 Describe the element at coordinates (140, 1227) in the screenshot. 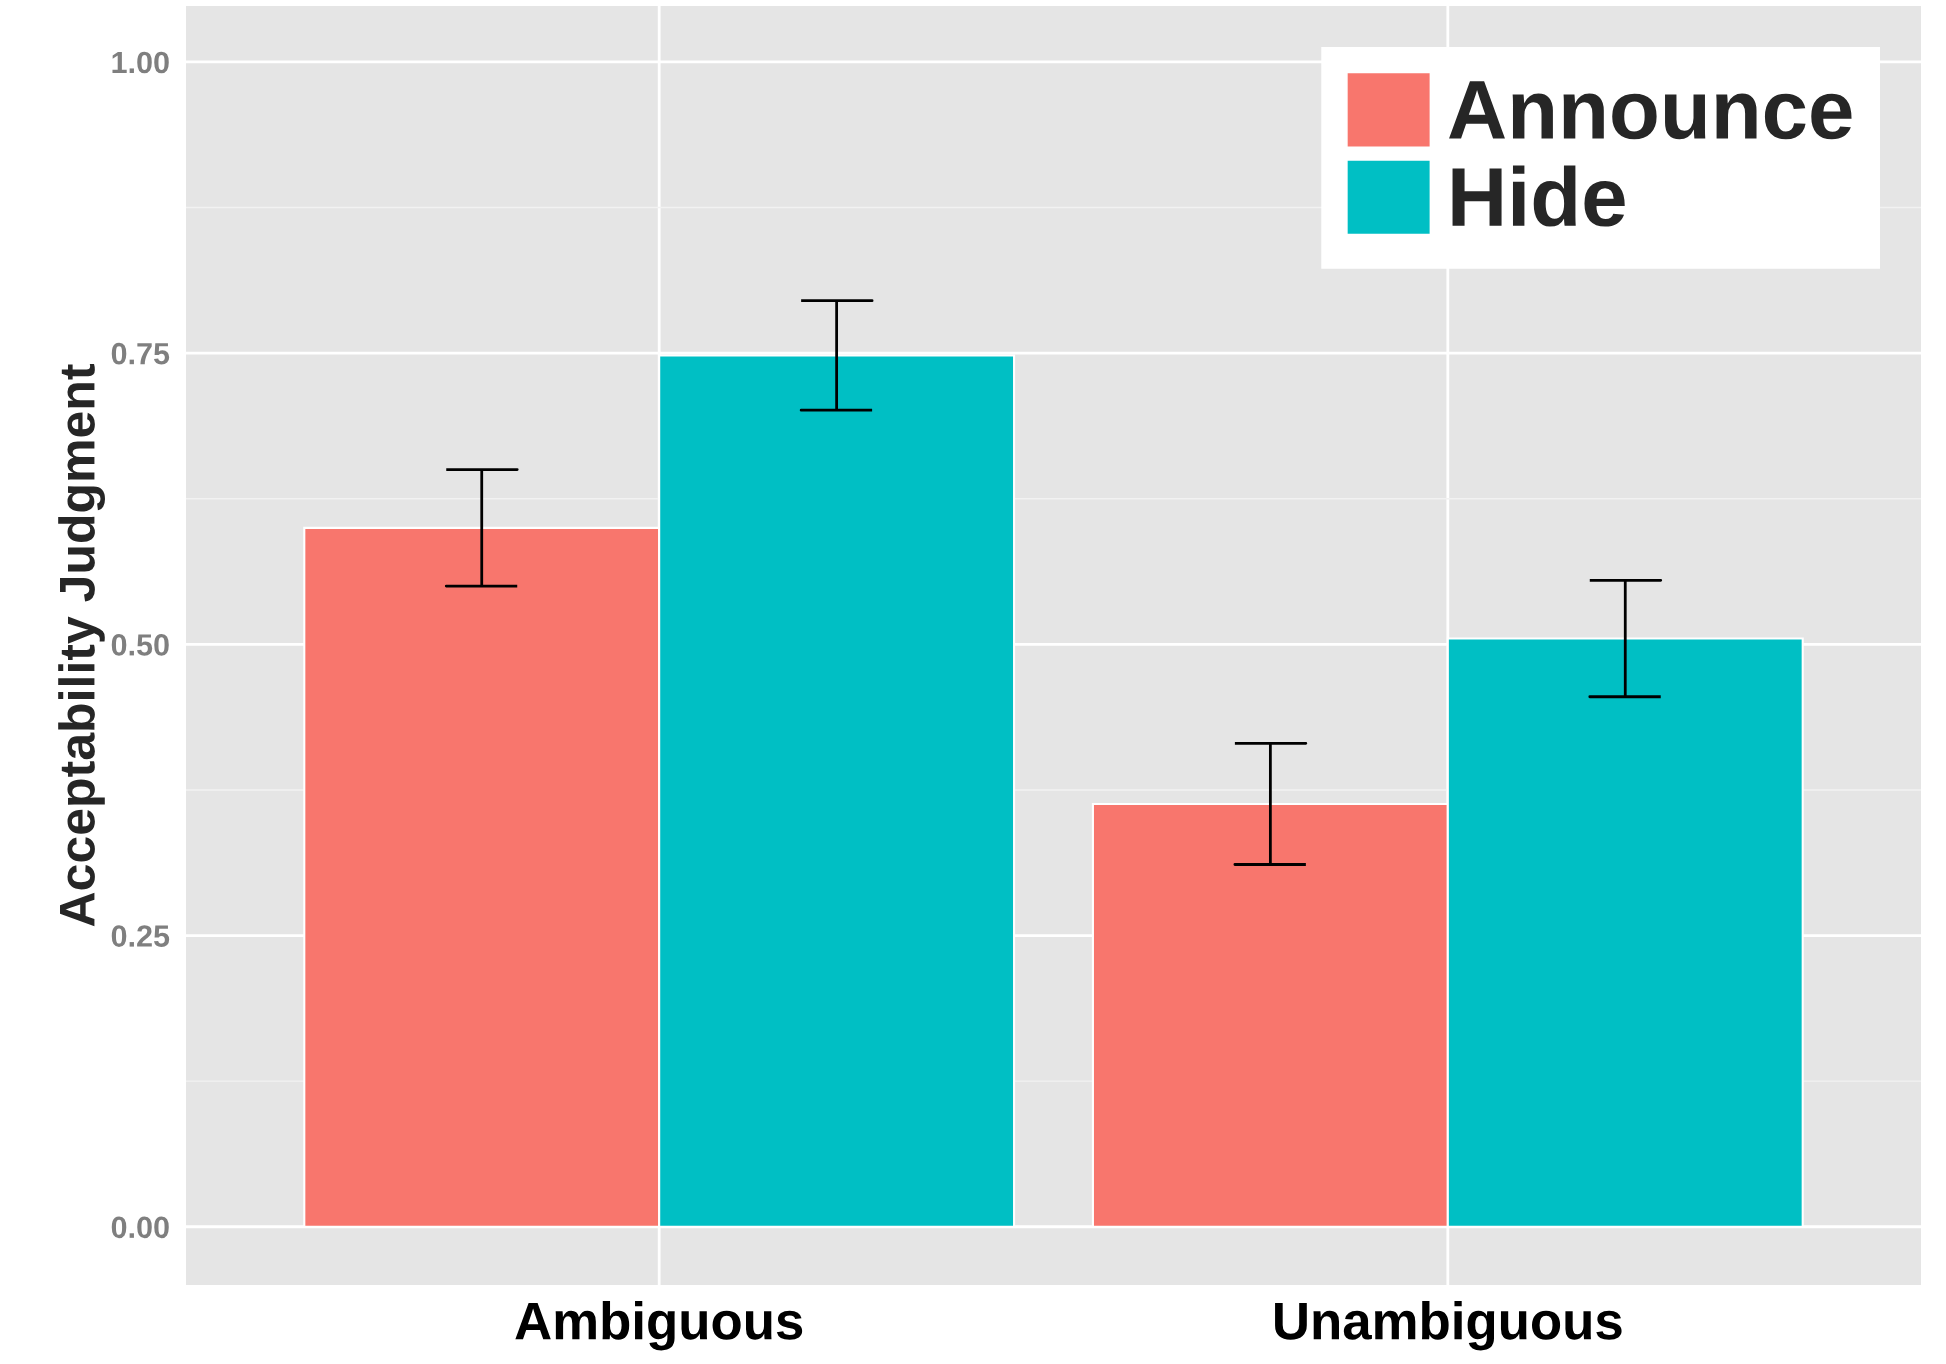

I see `y-tick-label: 0.00` at that location.